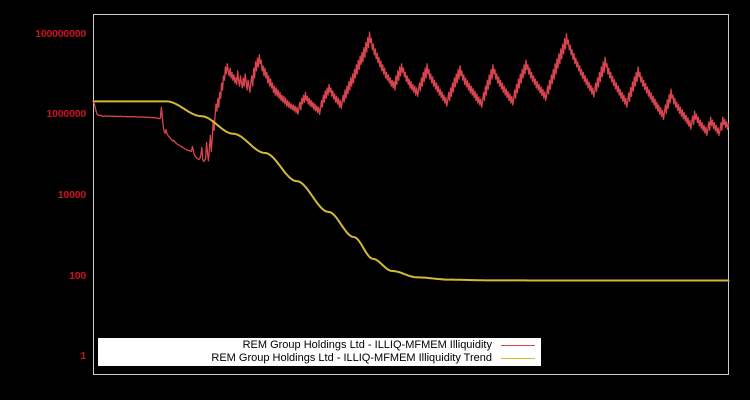  I want to click on y-axis-tick-label: 100, so click(77, 275).